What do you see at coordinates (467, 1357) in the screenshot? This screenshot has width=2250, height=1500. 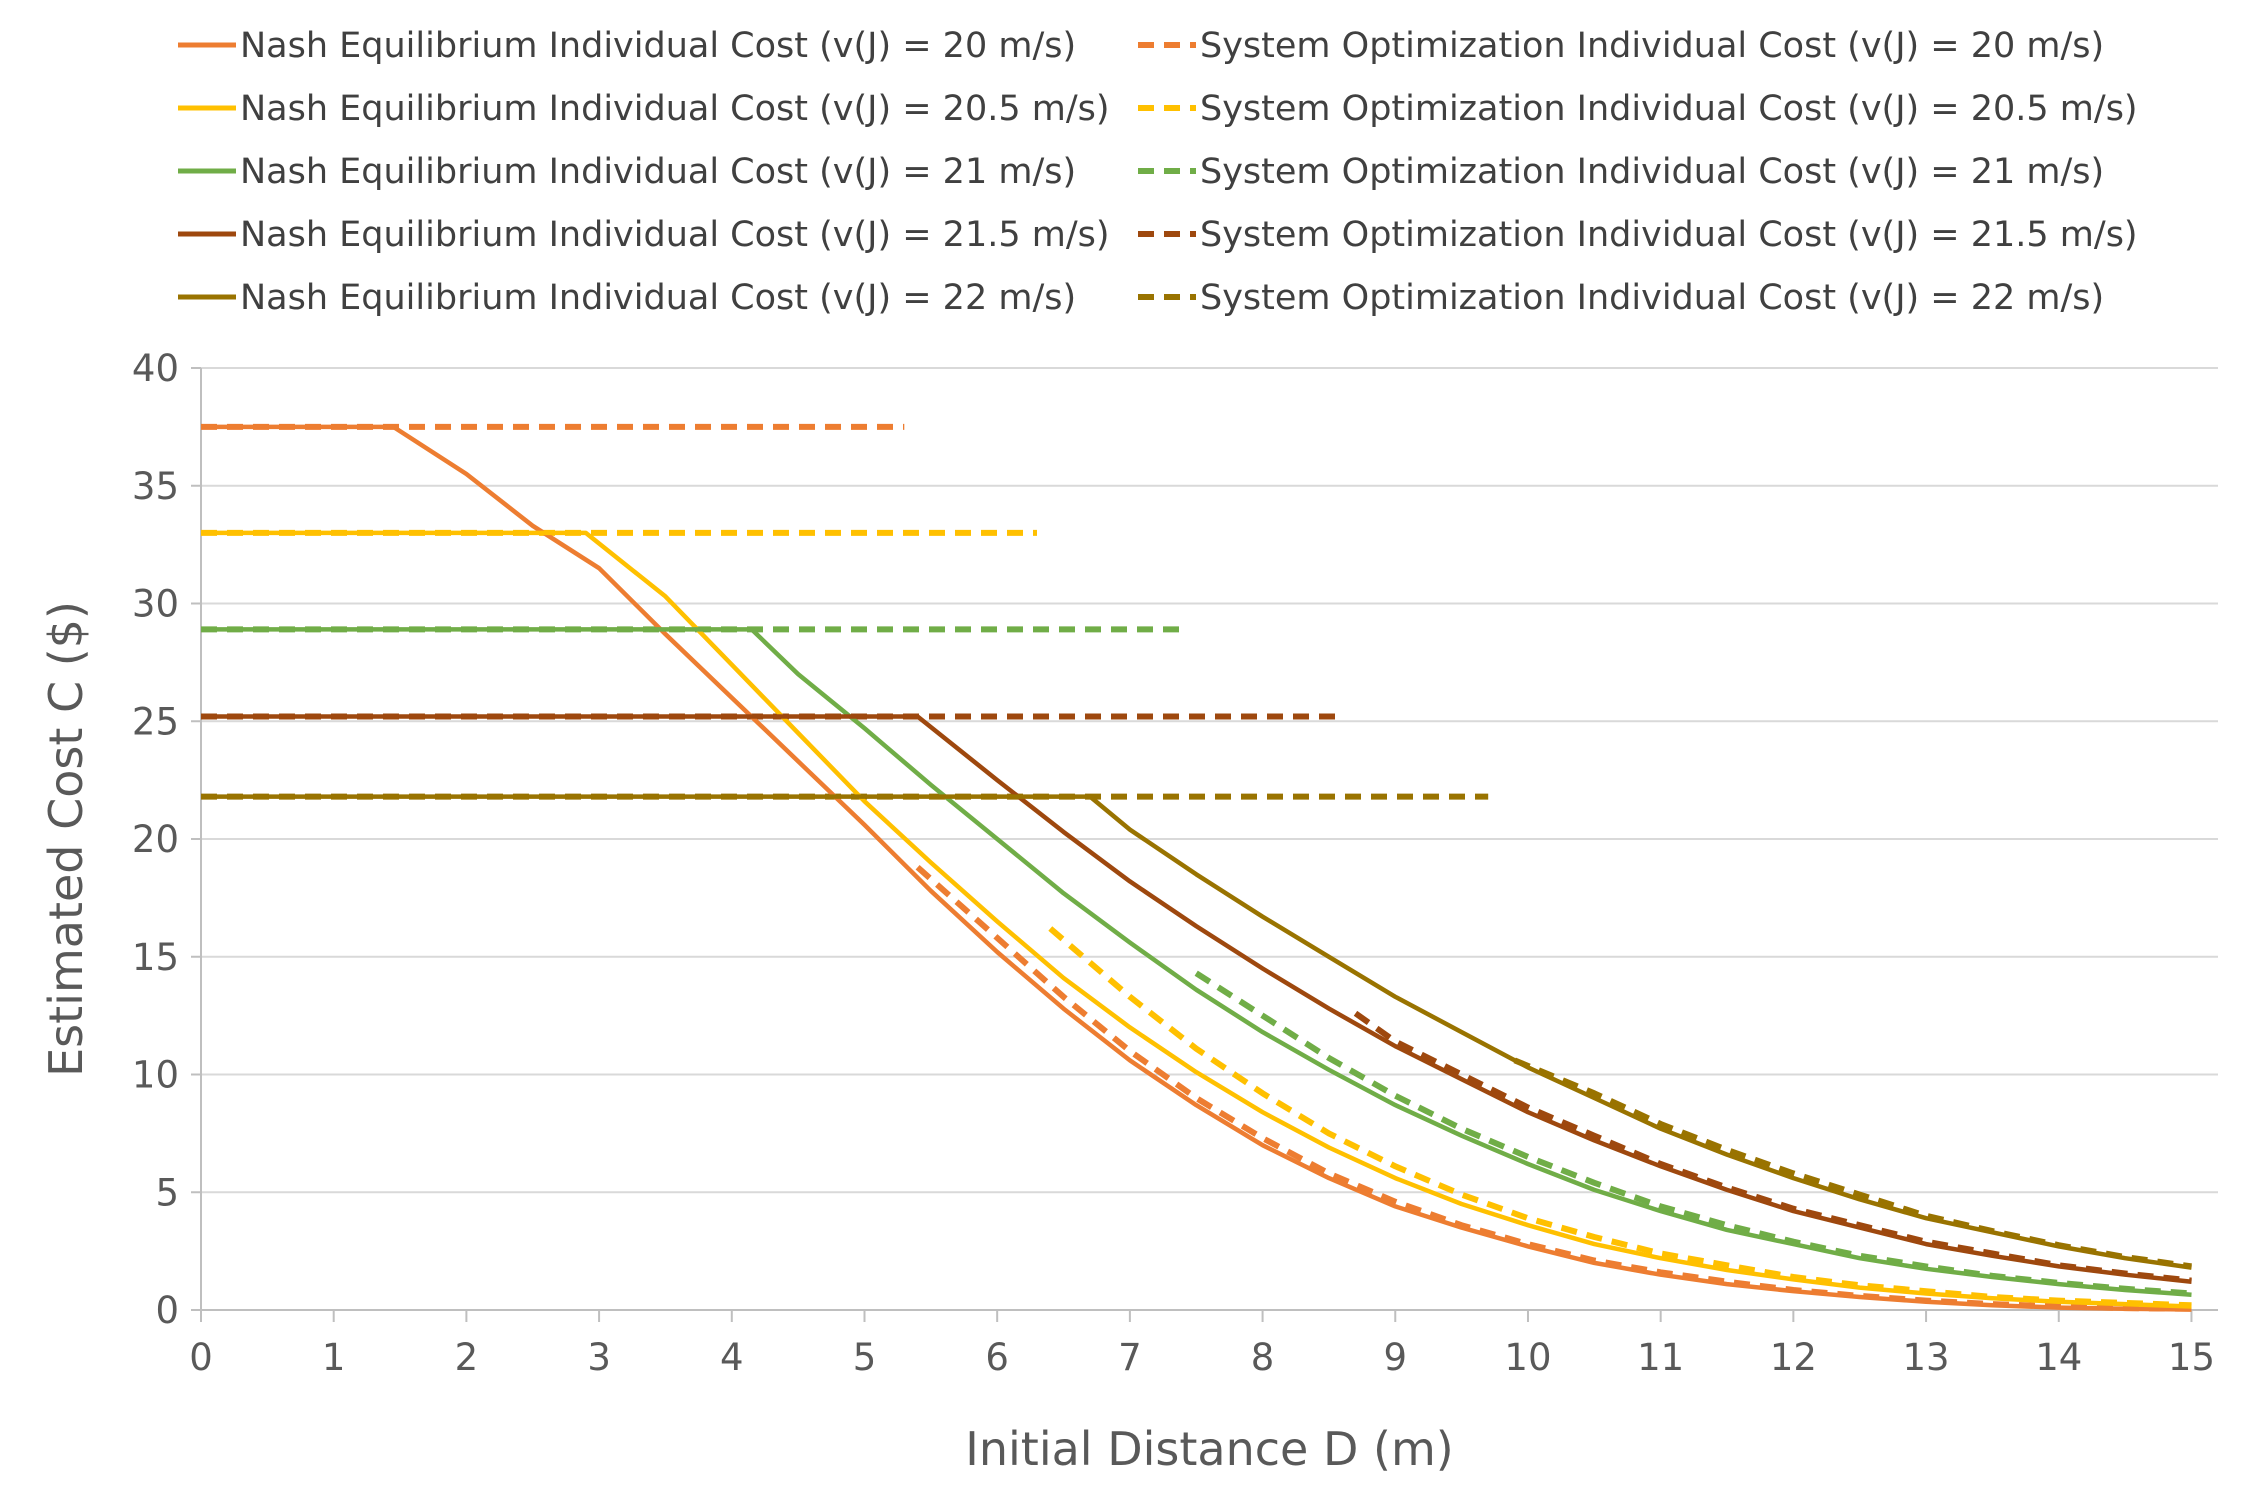 I see `x-tick-label: 2` at bounding box center [467, 1357].